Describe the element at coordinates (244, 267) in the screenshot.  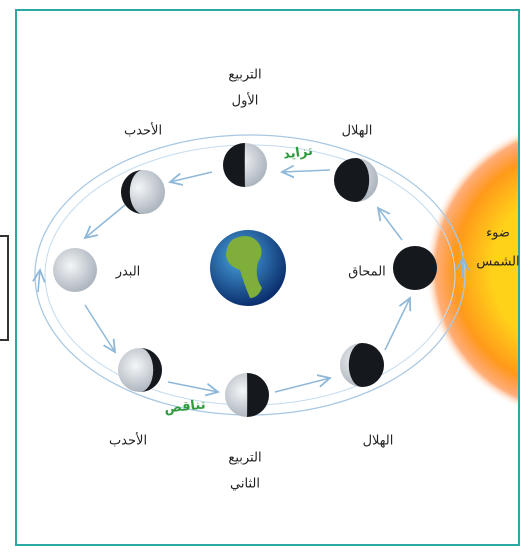
I see `earth-land` at that location.